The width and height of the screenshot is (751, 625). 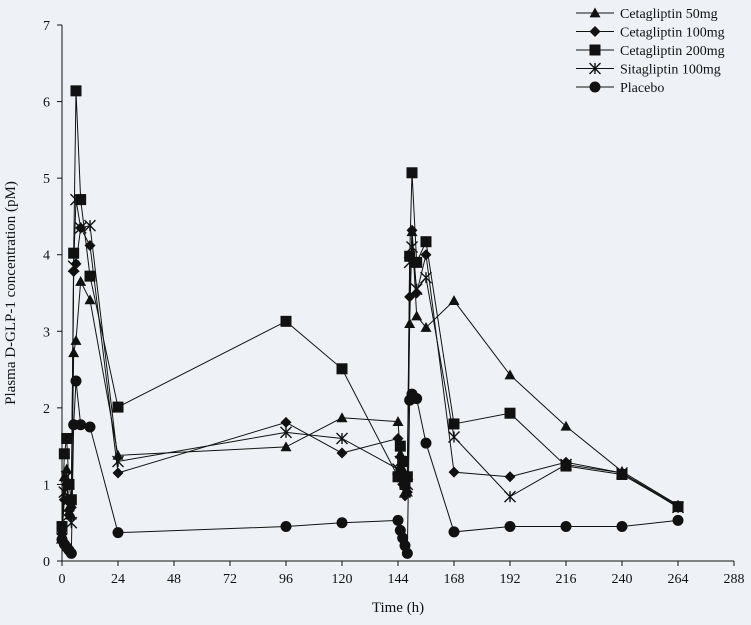 I want to click on y-tick-label: 3, so click(x=46, y=332).